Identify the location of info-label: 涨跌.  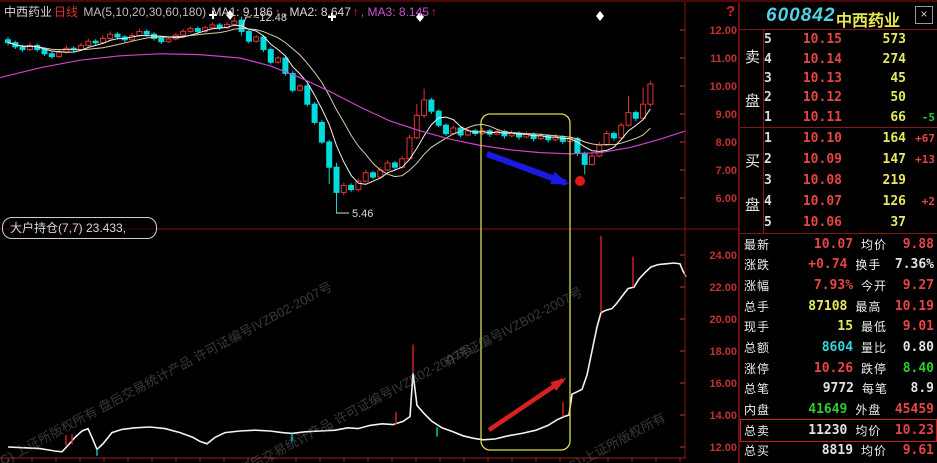
(757, 265).